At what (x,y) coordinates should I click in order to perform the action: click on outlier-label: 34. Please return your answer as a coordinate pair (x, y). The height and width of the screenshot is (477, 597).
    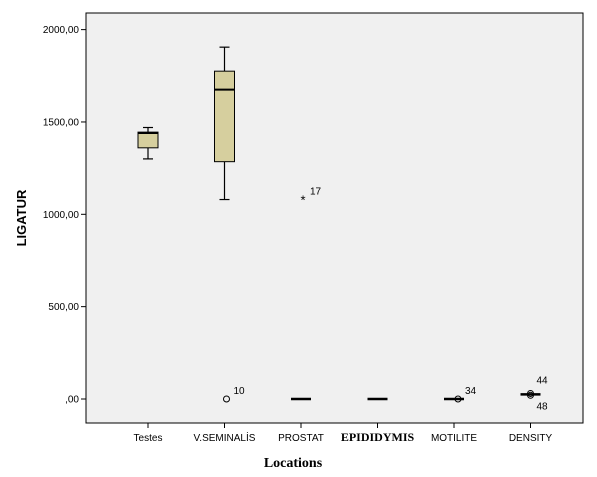
    Looking at the image, I should click on (471, 391).